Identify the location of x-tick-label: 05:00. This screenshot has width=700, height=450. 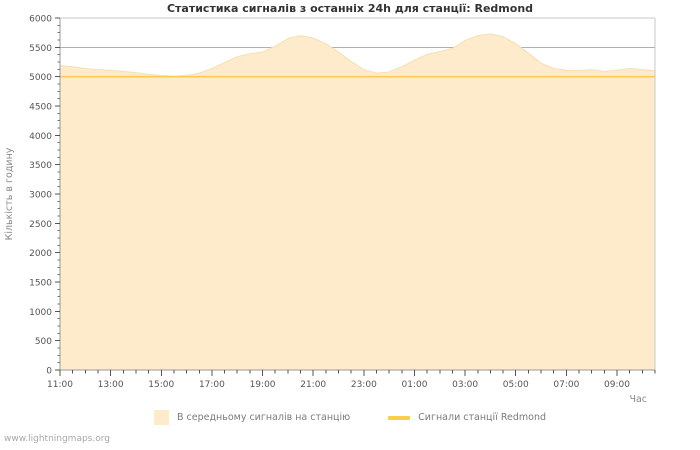
(516, 385).